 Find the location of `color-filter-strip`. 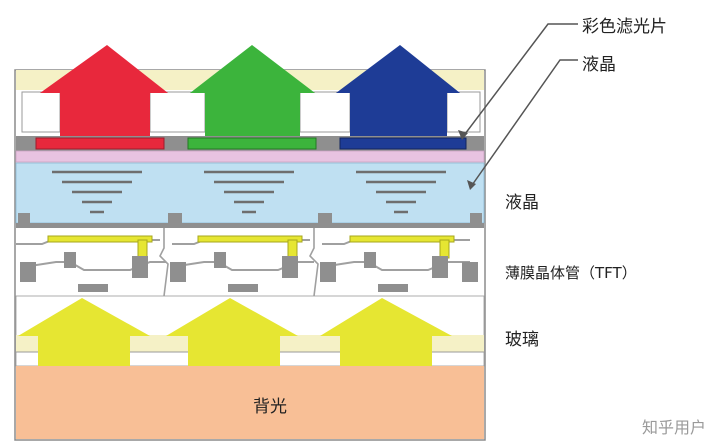

color-filter-strip is located at coordinates (250, 143).